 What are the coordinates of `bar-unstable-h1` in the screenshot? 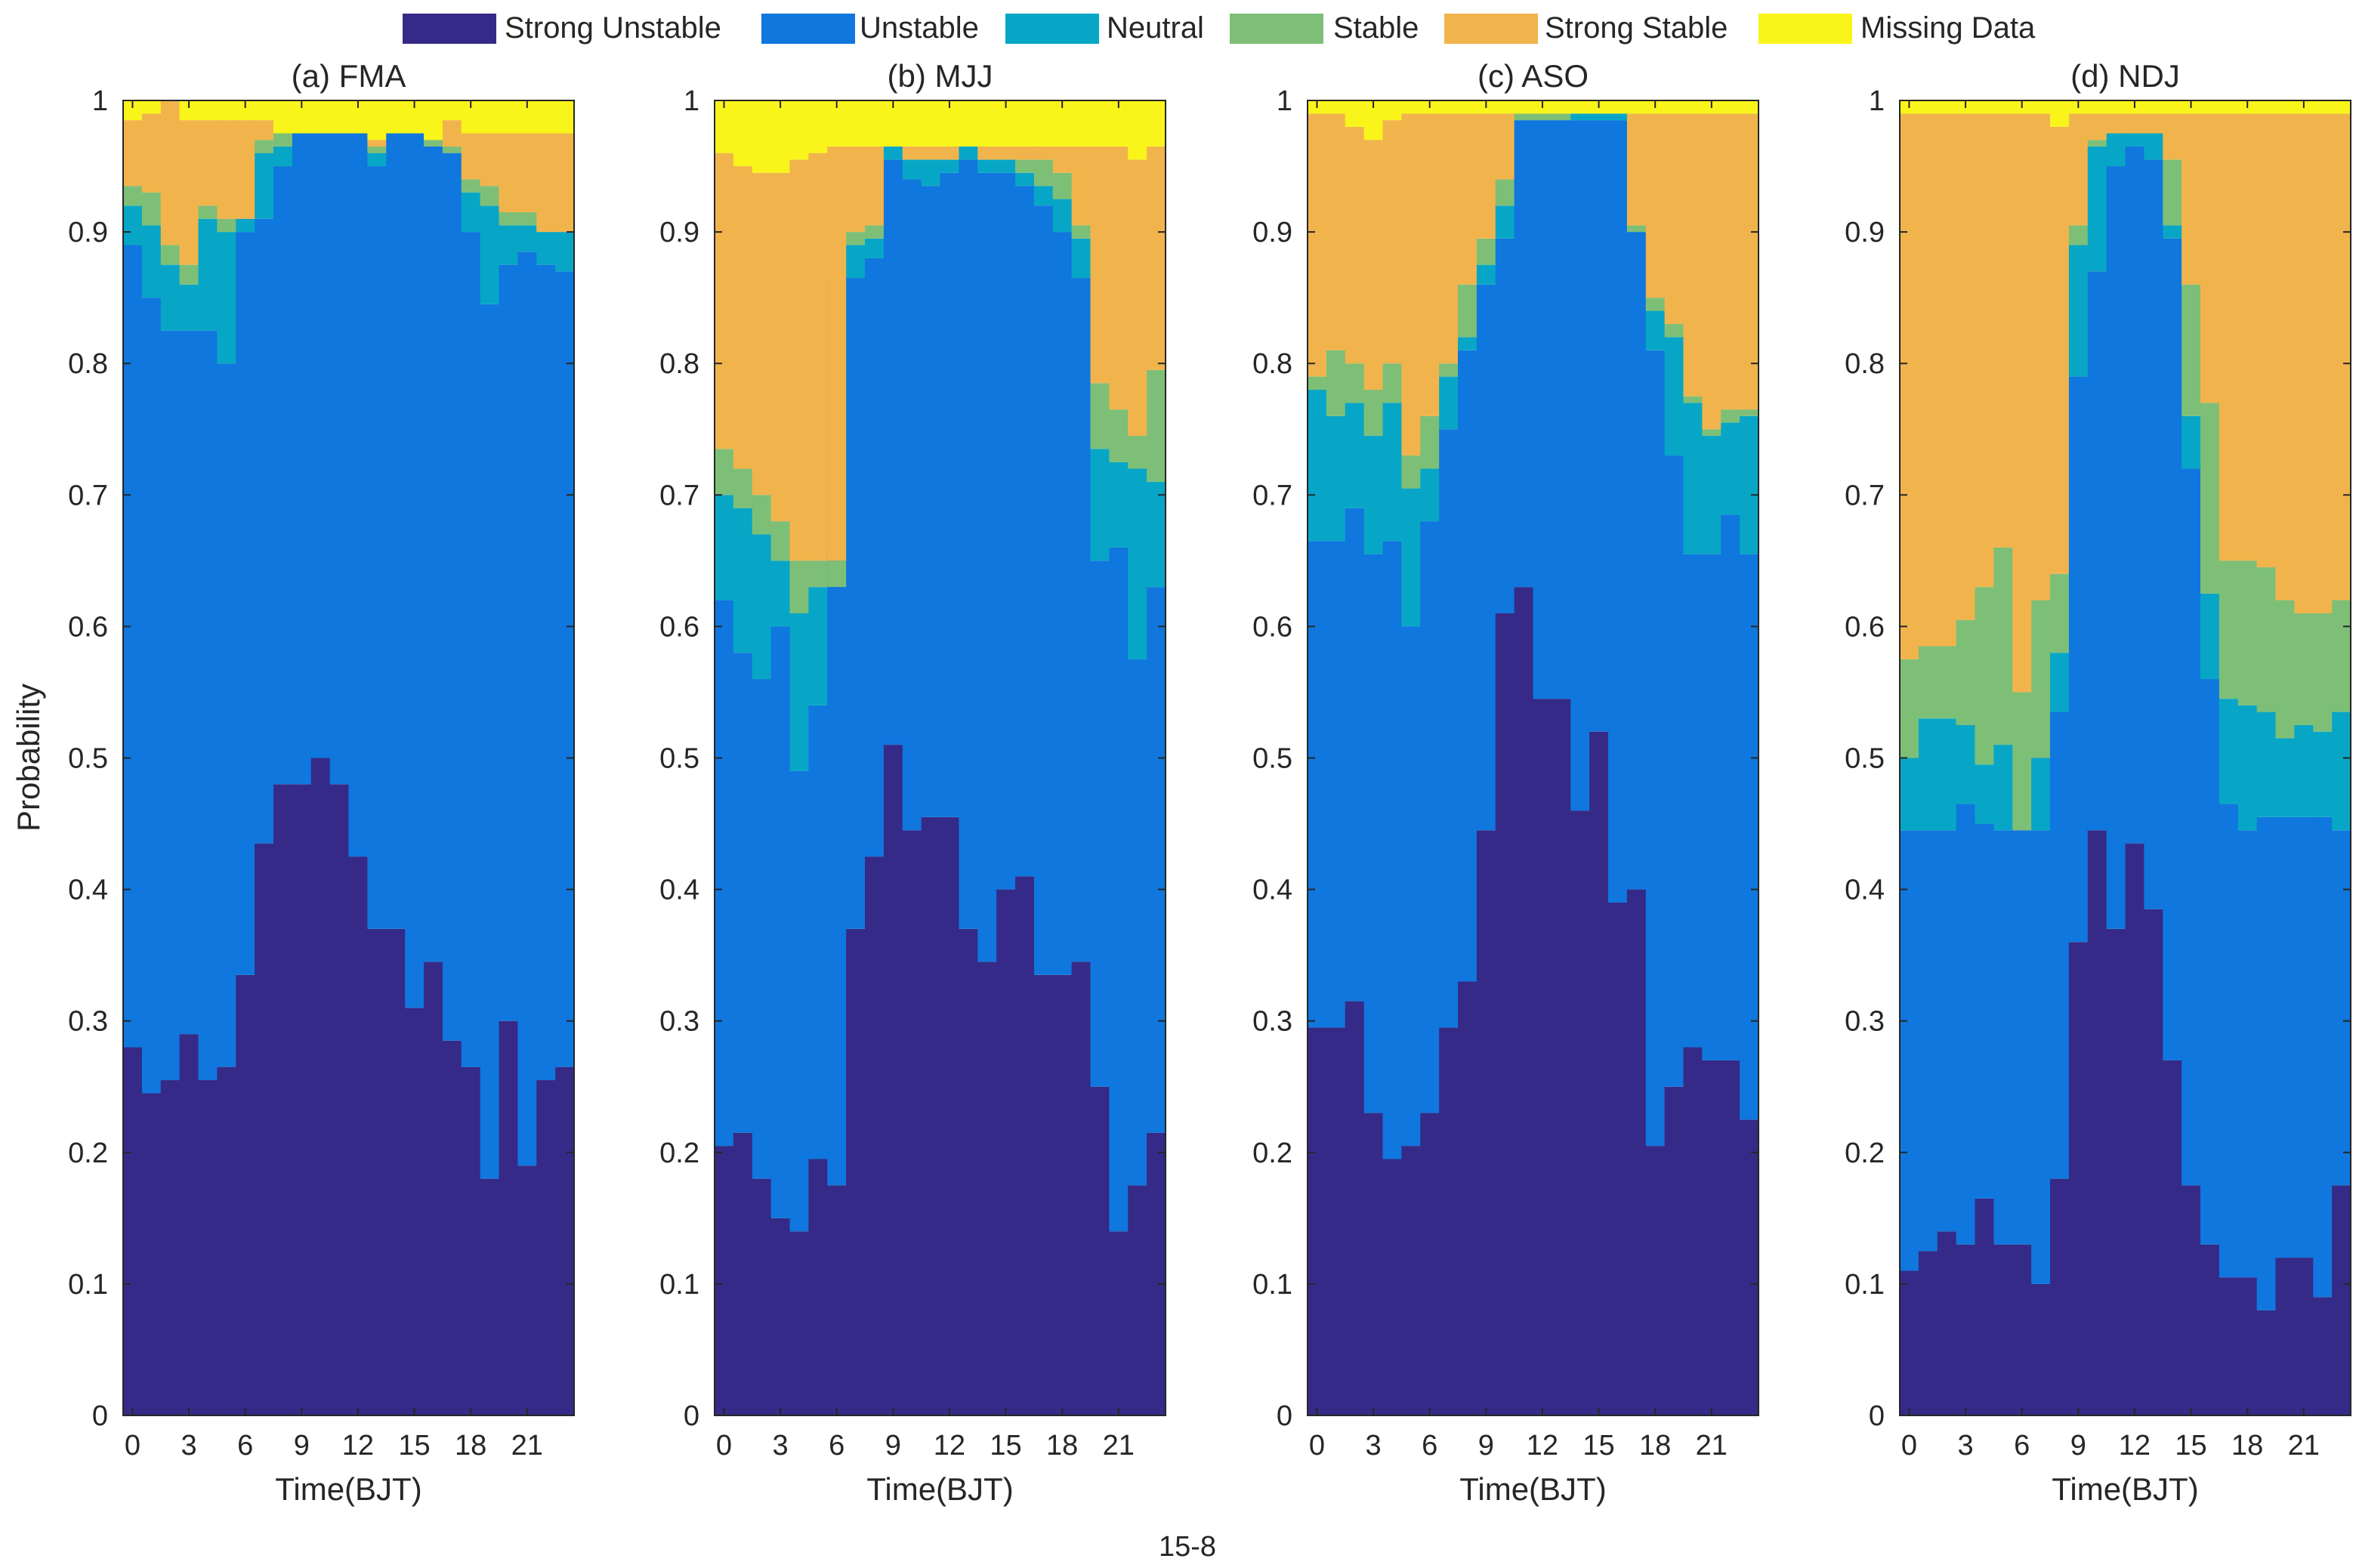 It's located at (152, 696).